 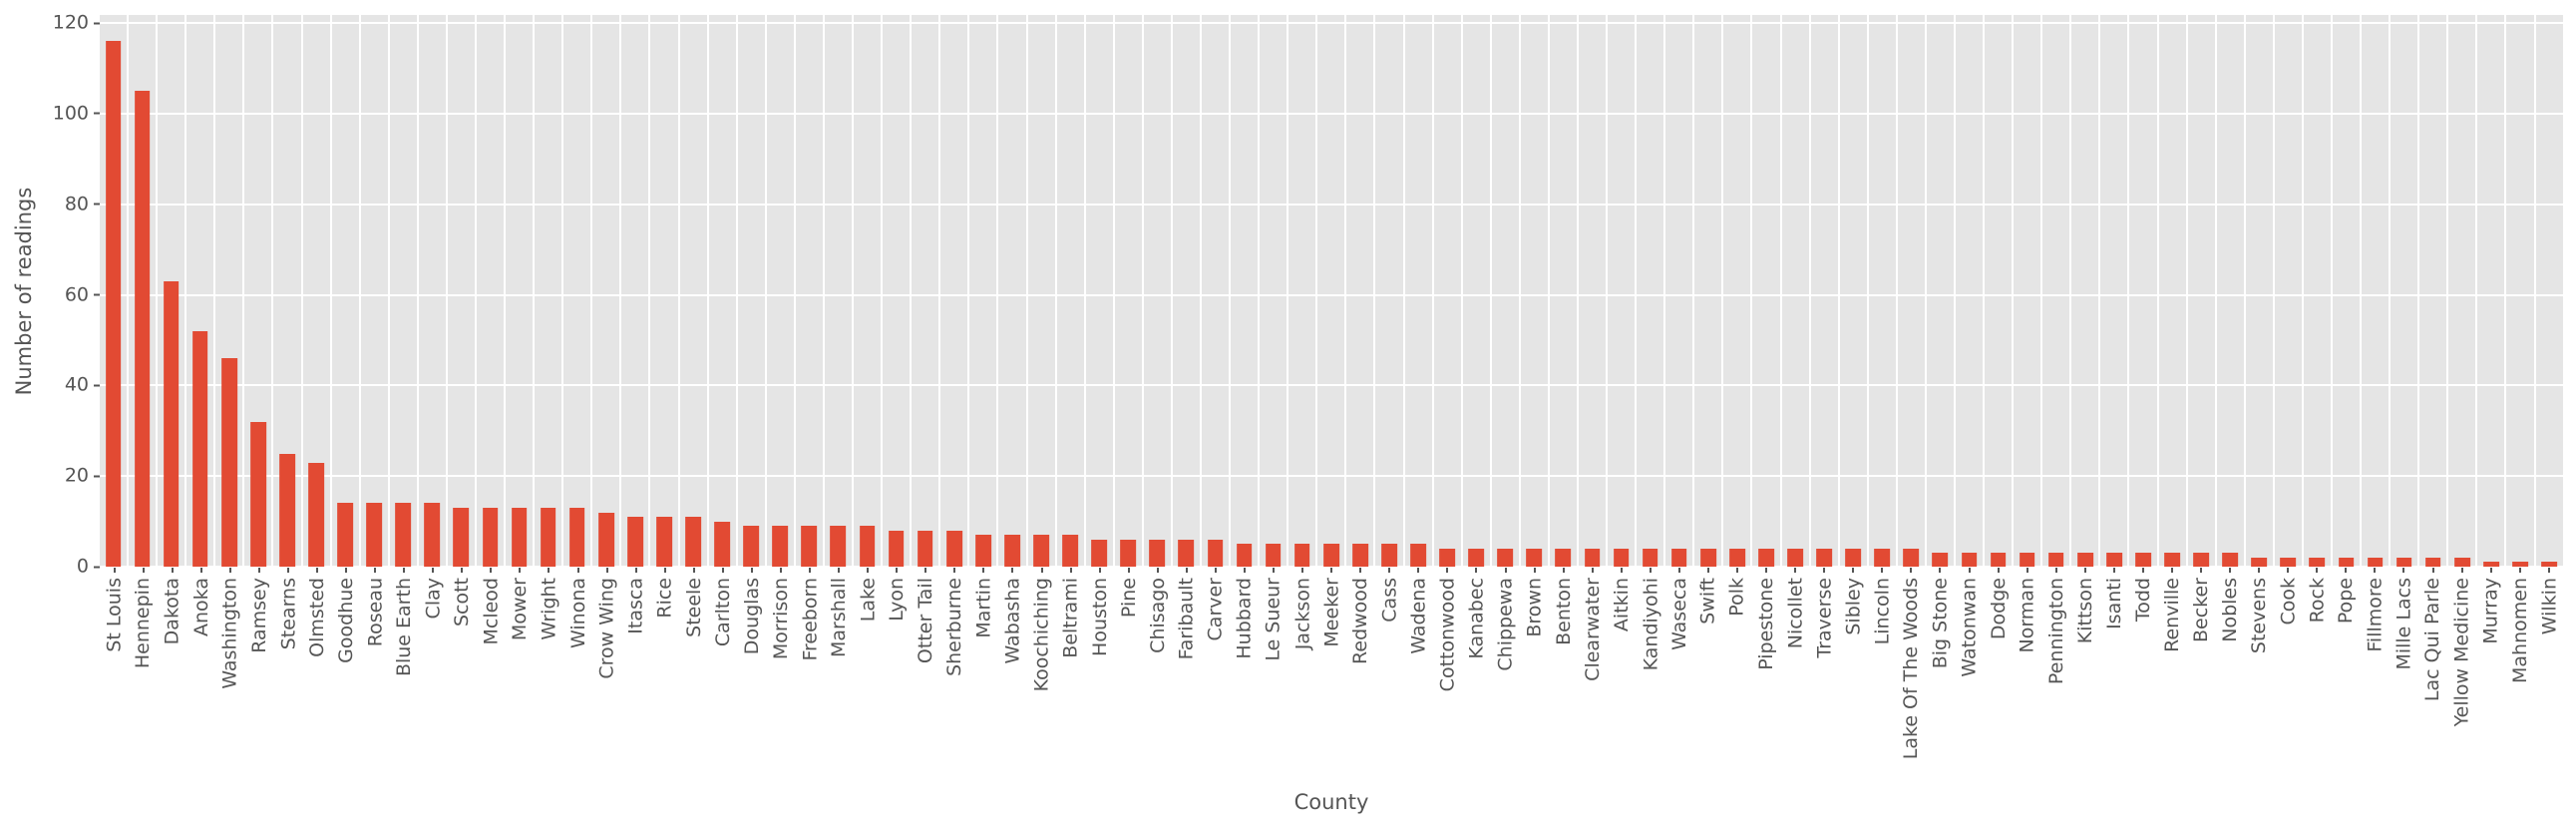 I want to click on x-tick-cell: Crow Wing, so click(x=606, y=672).